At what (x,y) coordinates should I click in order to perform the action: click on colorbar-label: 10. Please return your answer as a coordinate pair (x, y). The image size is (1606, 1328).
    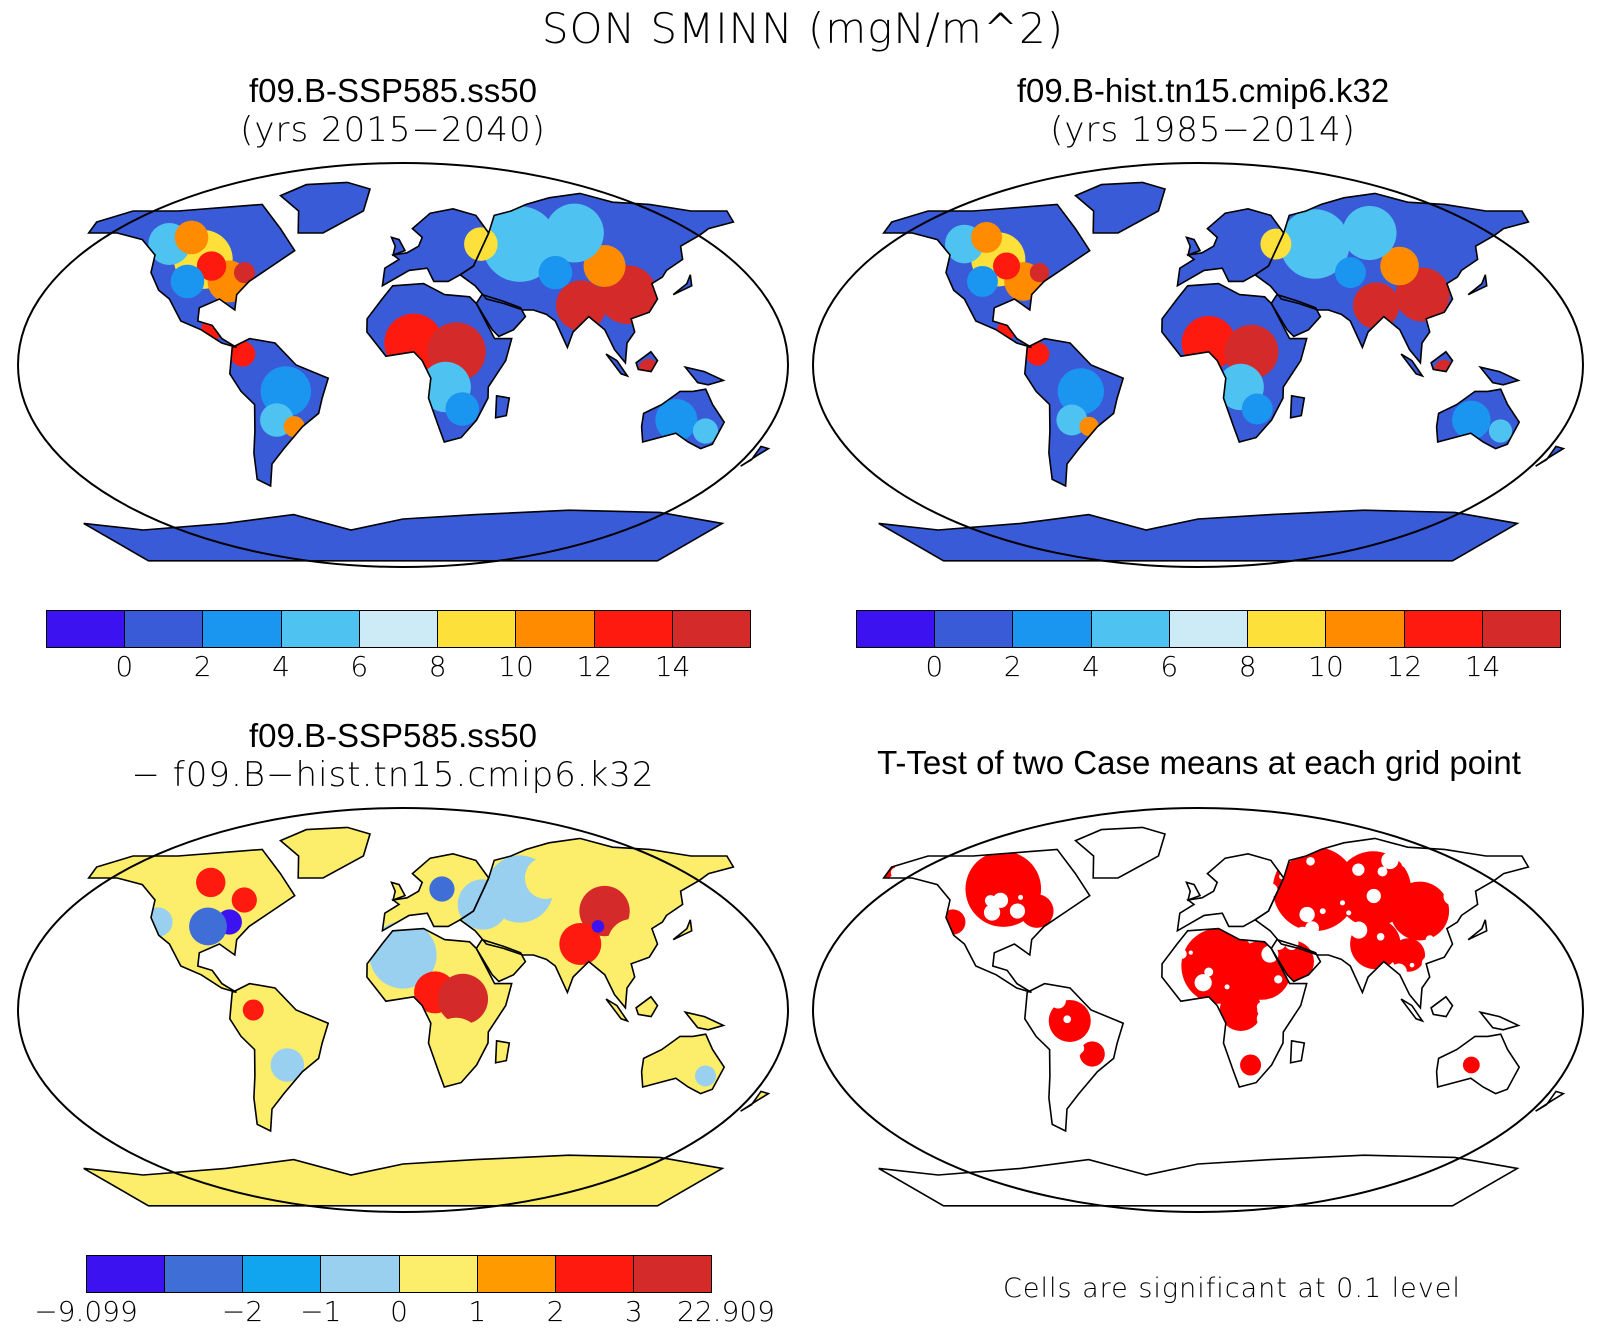
    Looking at the image, I should click on (1326, 666).